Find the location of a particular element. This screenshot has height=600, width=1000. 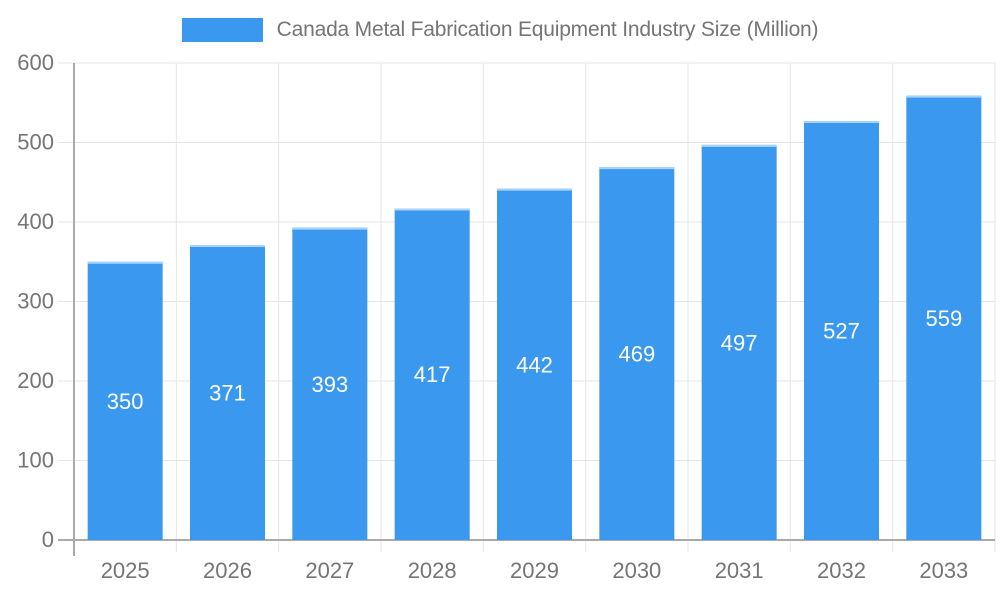

x-axis-category-label: 2025 is located at coordinates (125, 570).